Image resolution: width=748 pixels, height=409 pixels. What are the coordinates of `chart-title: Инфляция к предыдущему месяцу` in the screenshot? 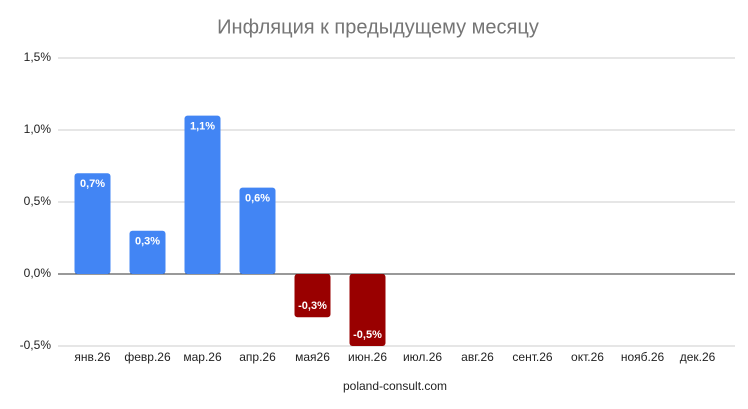 It's located at (378, 27).